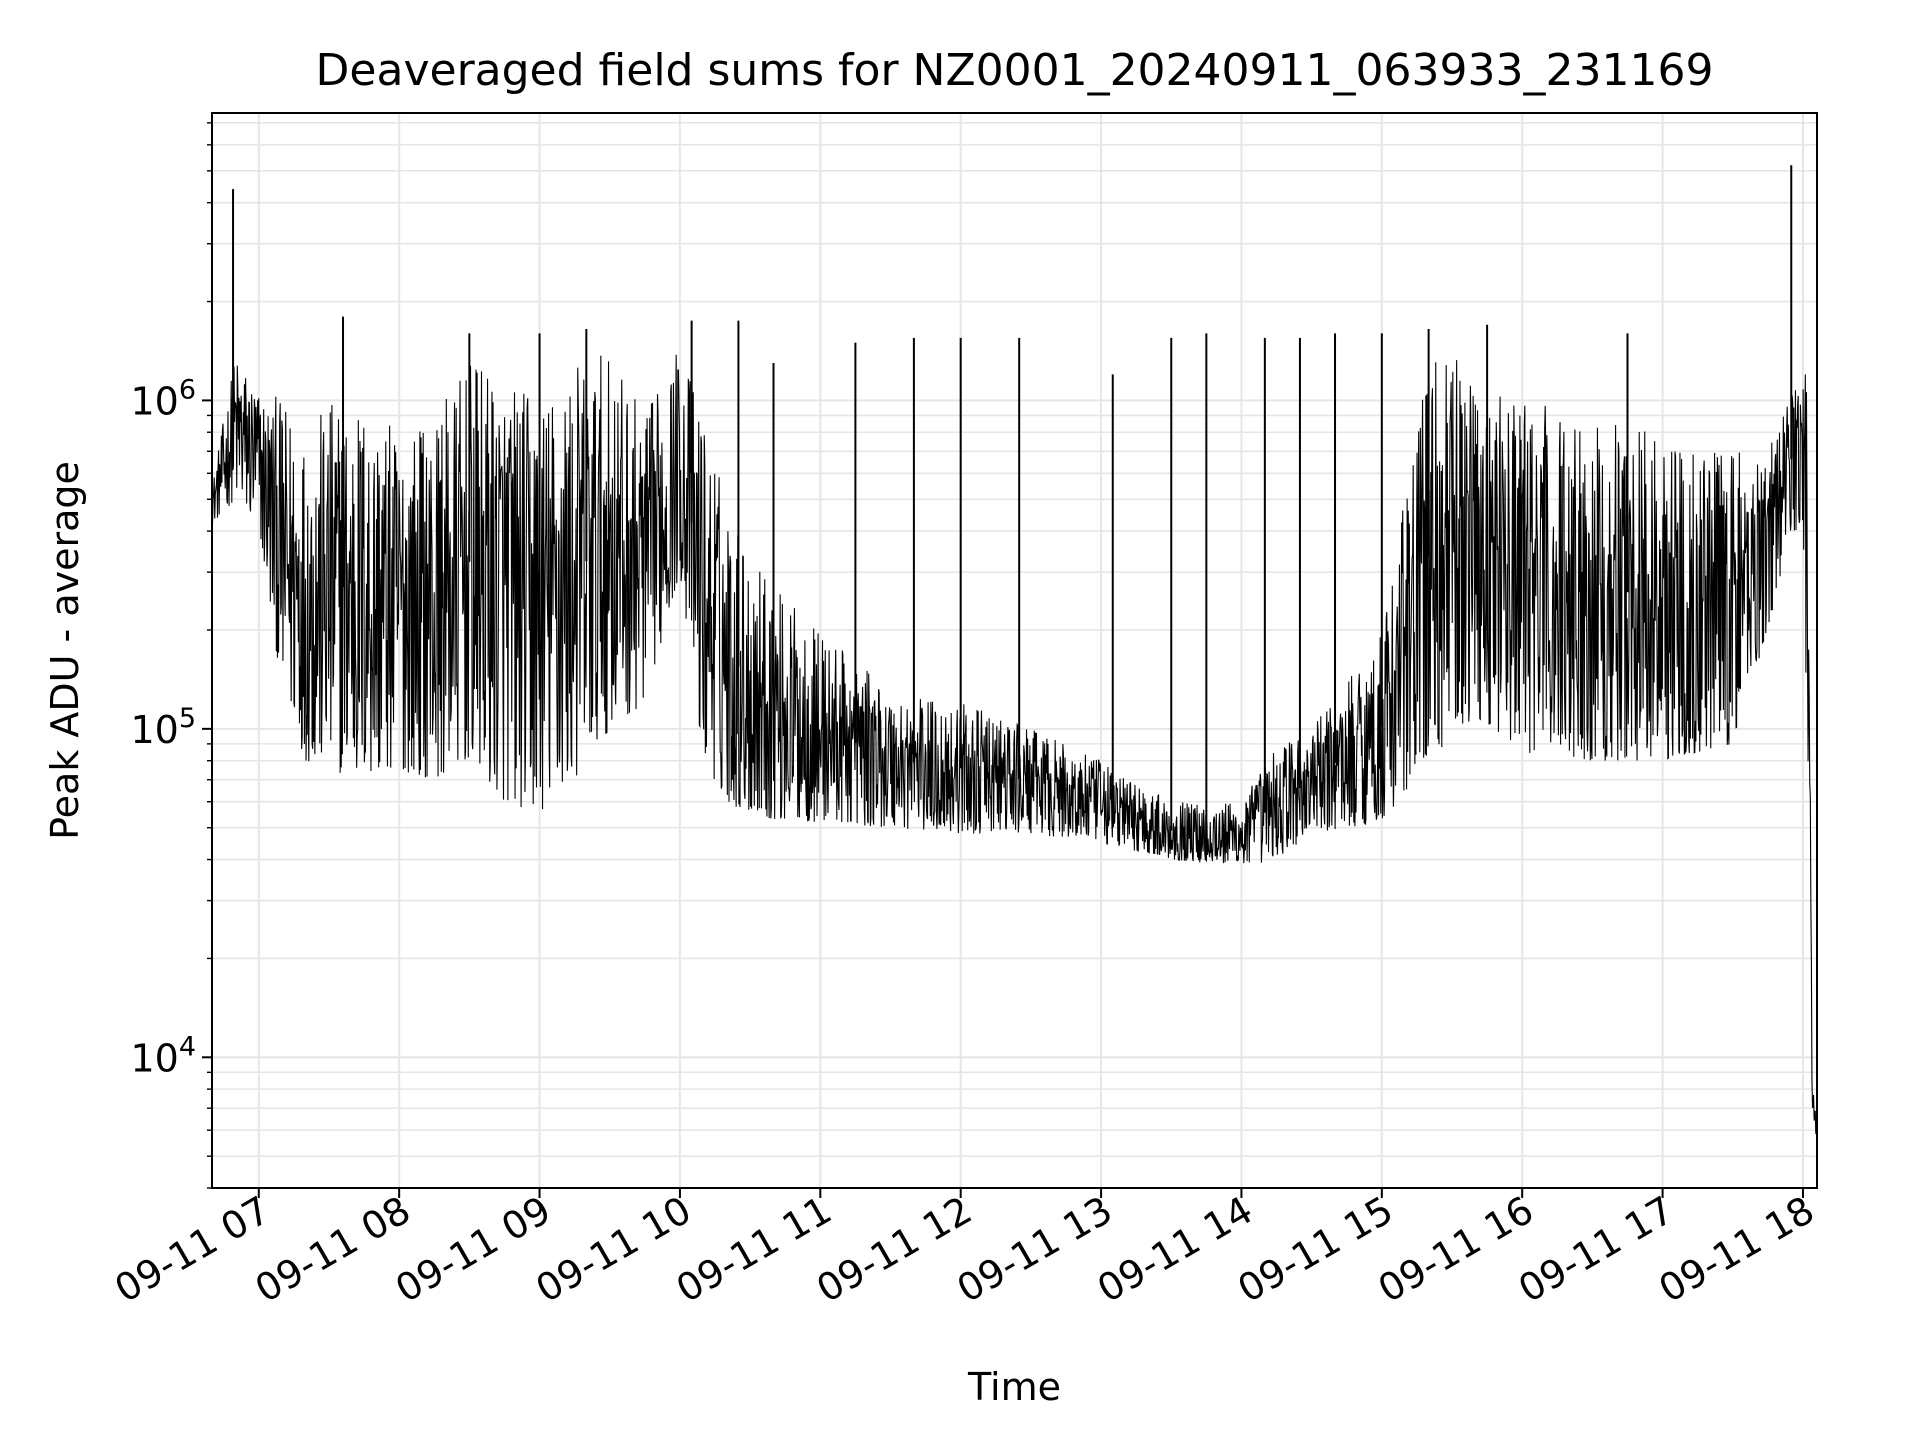 Image resolution: width=1920 pixels, height=1440 pixels. What do you see at coordinates (1014, 1387) in the screenshot?
I see `x-axis-label: Time` at bounding box center [1014, 1387].